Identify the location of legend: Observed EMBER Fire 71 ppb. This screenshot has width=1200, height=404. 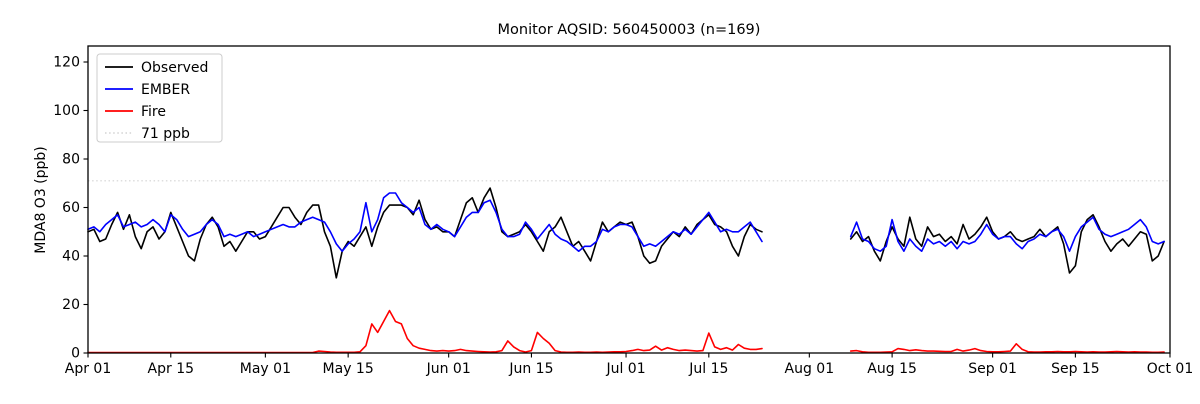
(159, 98).